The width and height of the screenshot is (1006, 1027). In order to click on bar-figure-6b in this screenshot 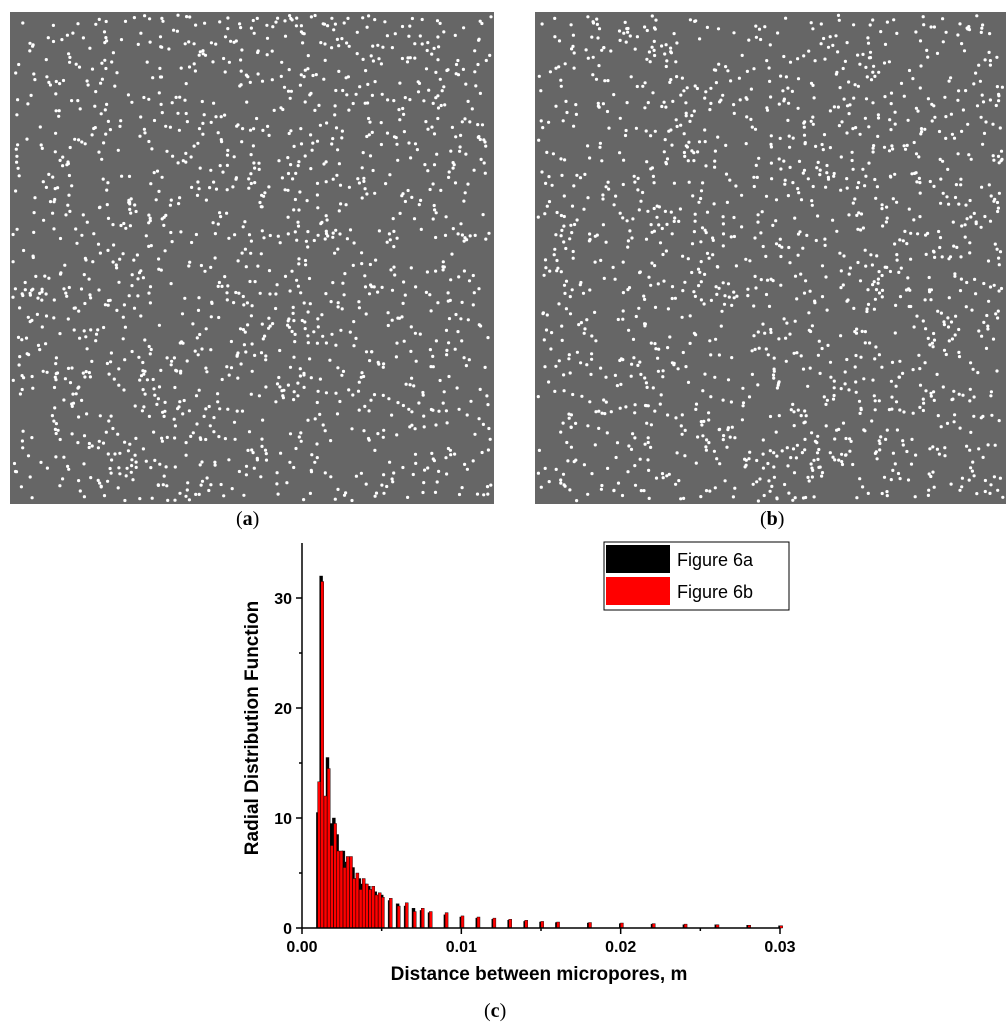, I will do `click(354, 903)`.